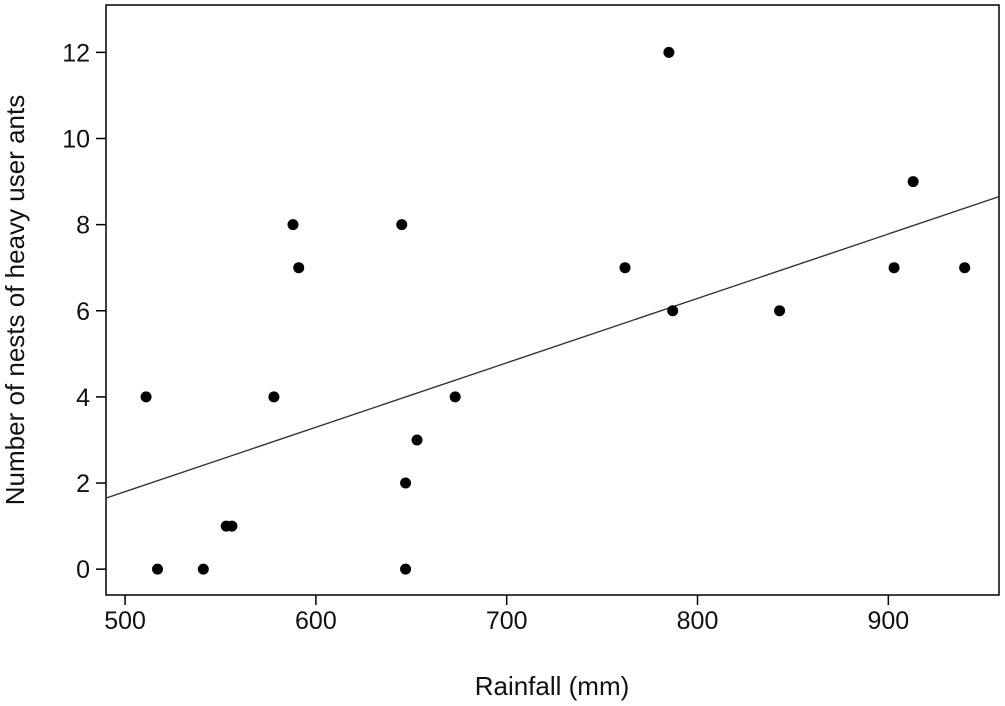 This screenshot has height=706, width=1005. What do you see at coordinates (83, 484) in the screenshot?
I see `y-tick-label: 2` at bounding box center [83, 484].